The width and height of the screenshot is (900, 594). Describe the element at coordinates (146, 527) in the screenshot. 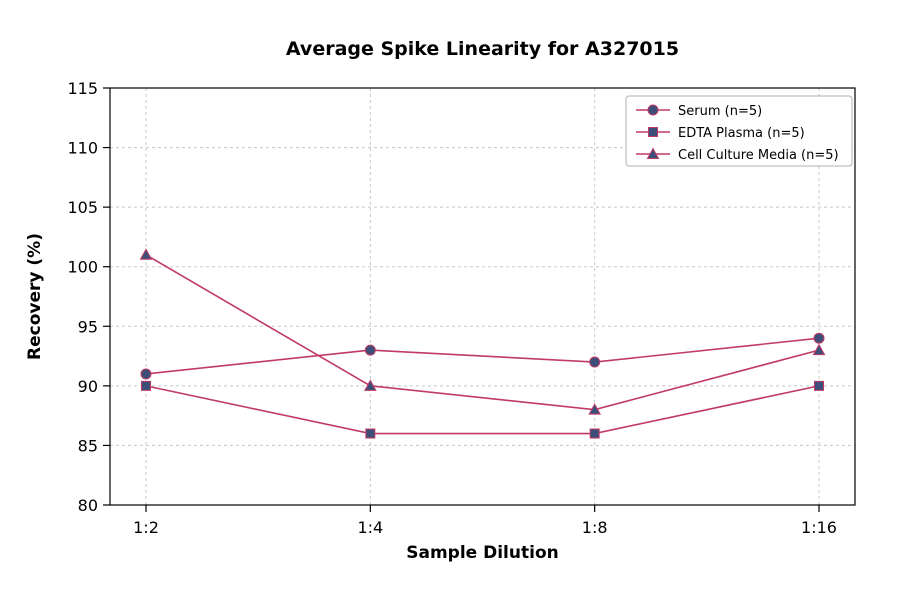

I see `x-tick-label: 1:2` at that location.